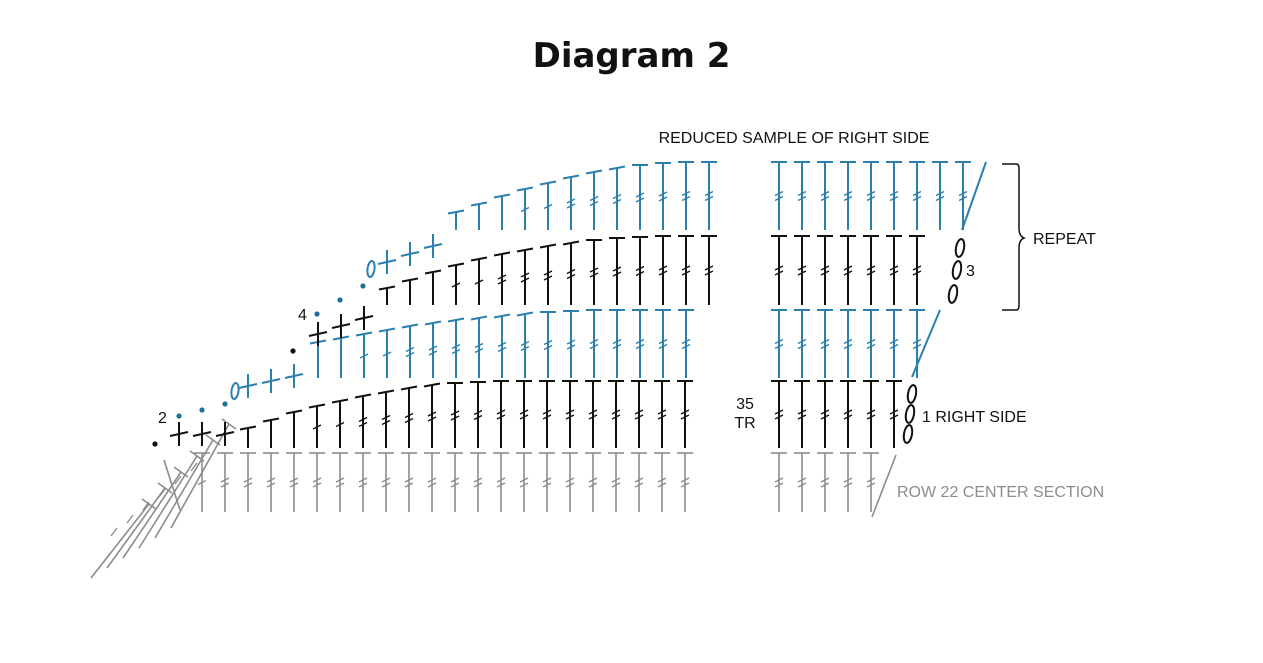  I want to click on stitch-count-unit: TR, so click(744, 423).